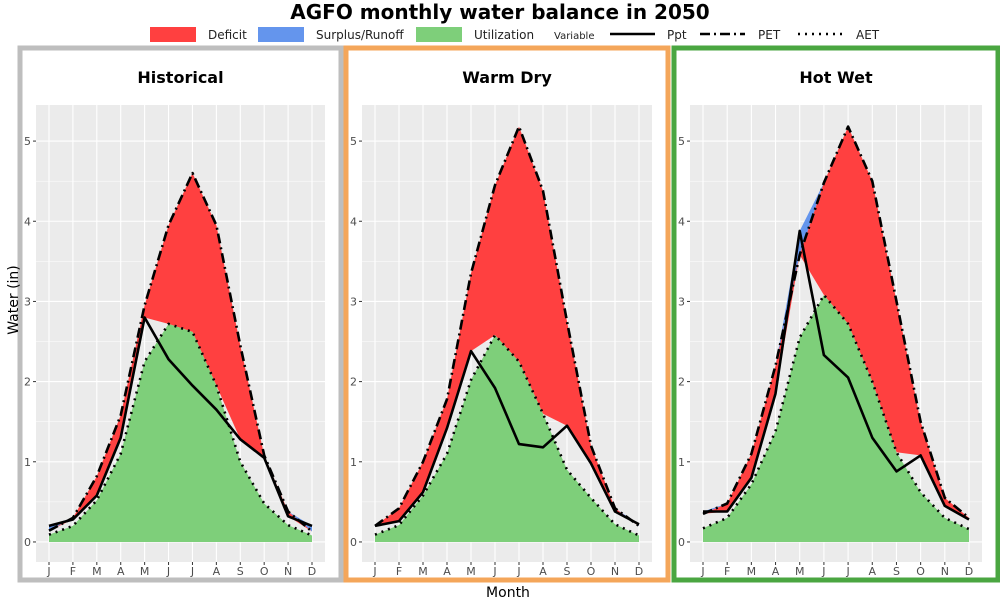  What do you see at coordinates (439, 34) in the screenshot?
I see `legend-swatch-utilization` at bounding box center [439, 34].